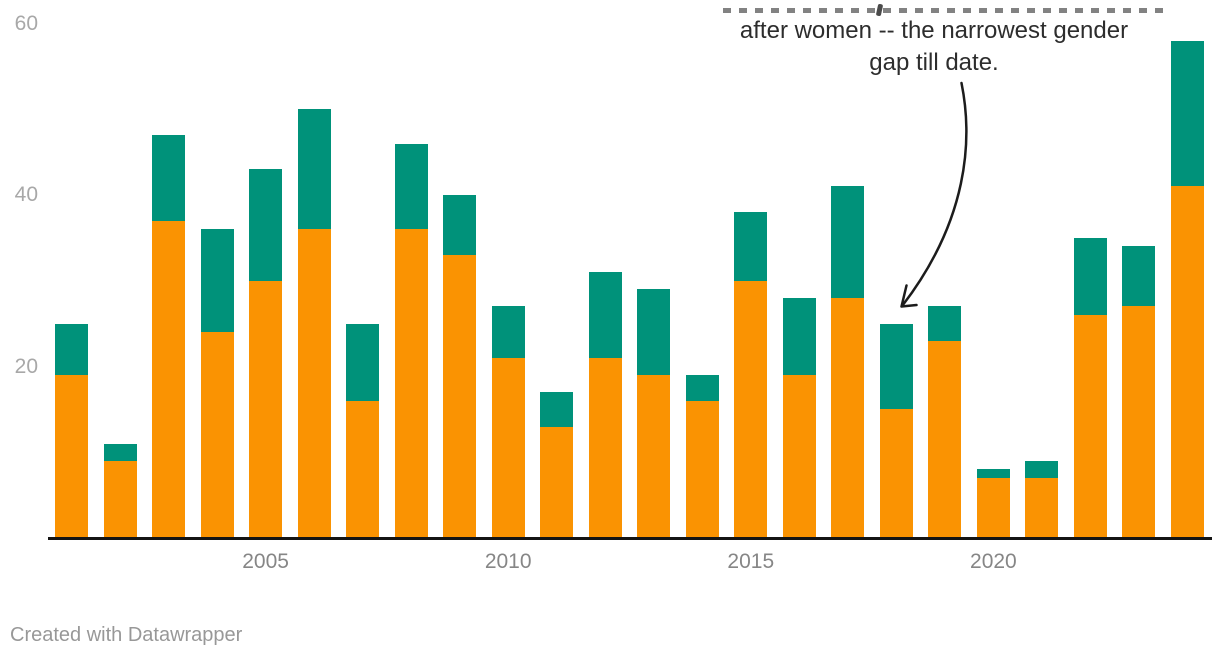 Image resolution: width=1220 pixels, height=662 pixels. What do you see at coordinates (1090, 426) in the screenshot?
I see `bar-segment-orange-2022` at bounding box center [1090, 426].